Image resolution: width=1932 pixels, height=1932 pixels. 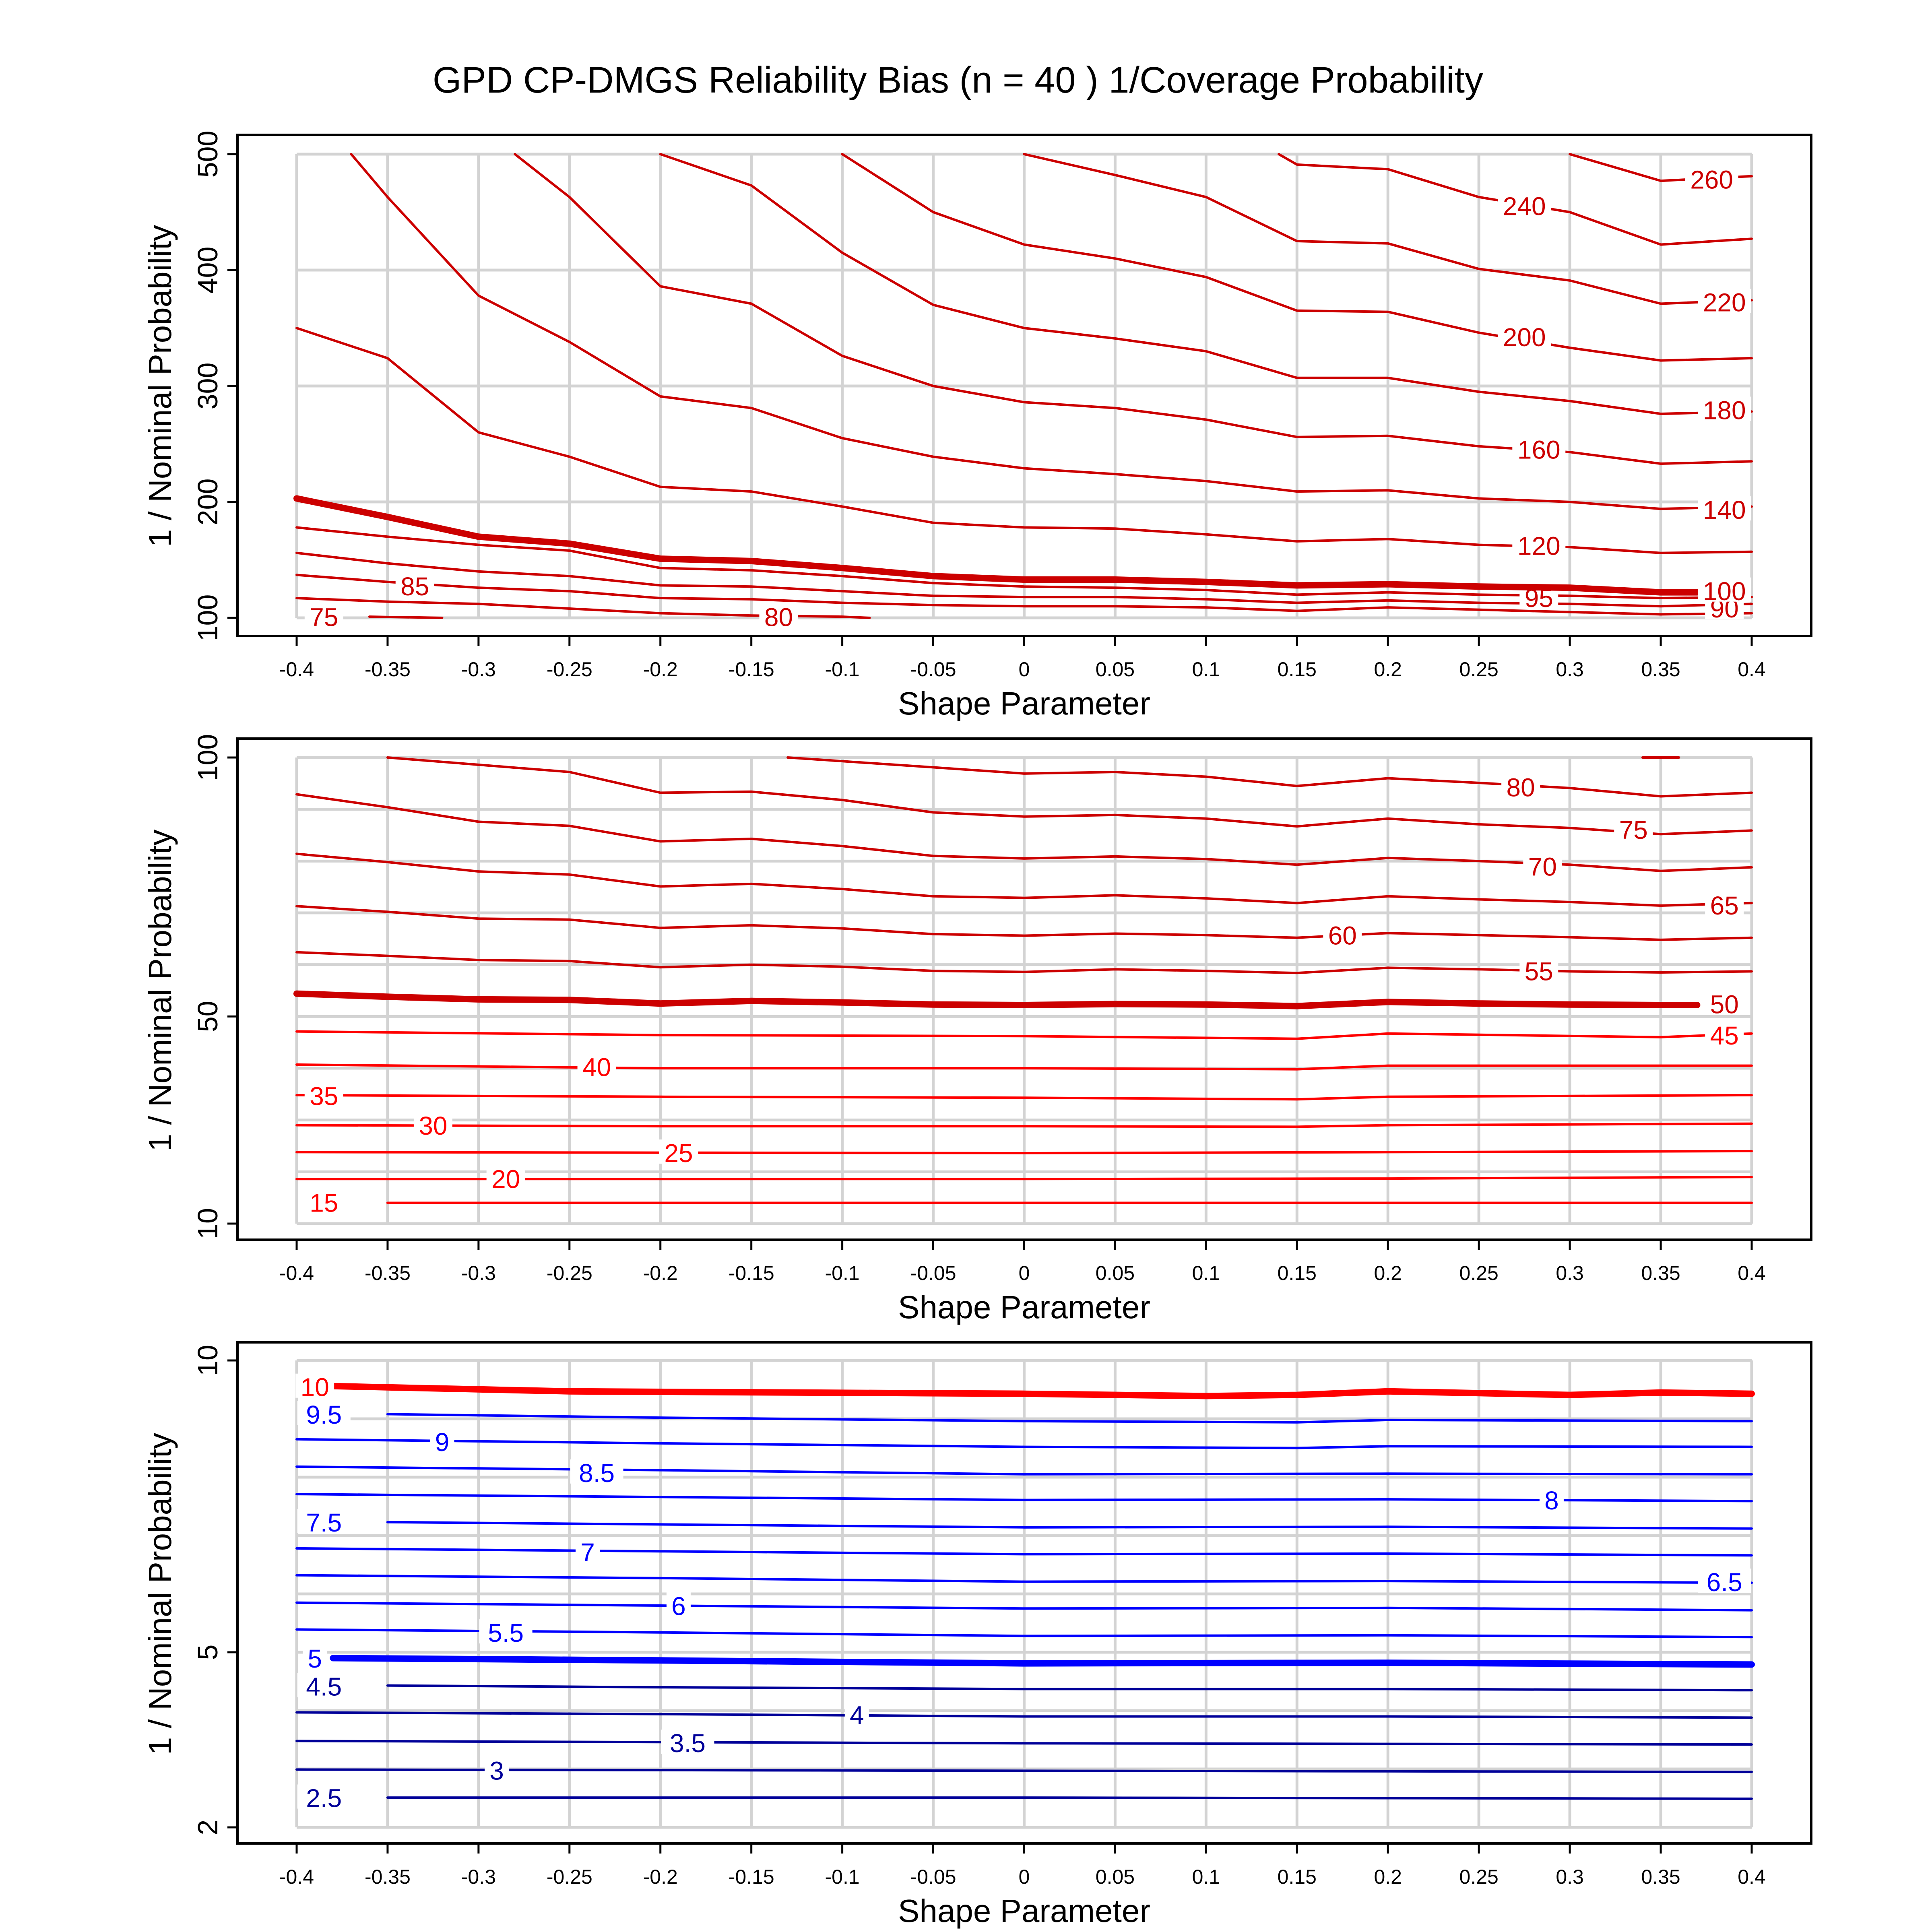 I want to click on contour-label-75: 75, so click(x=324, y=617).